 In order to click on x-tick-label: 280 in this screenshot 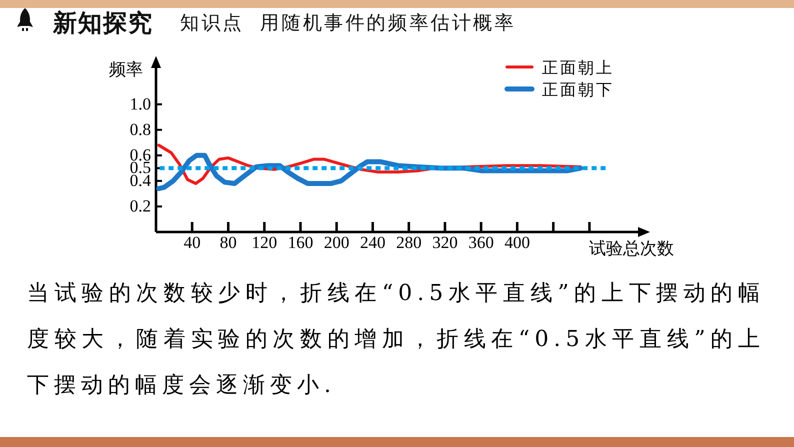, I will do `click(409, 242)`.